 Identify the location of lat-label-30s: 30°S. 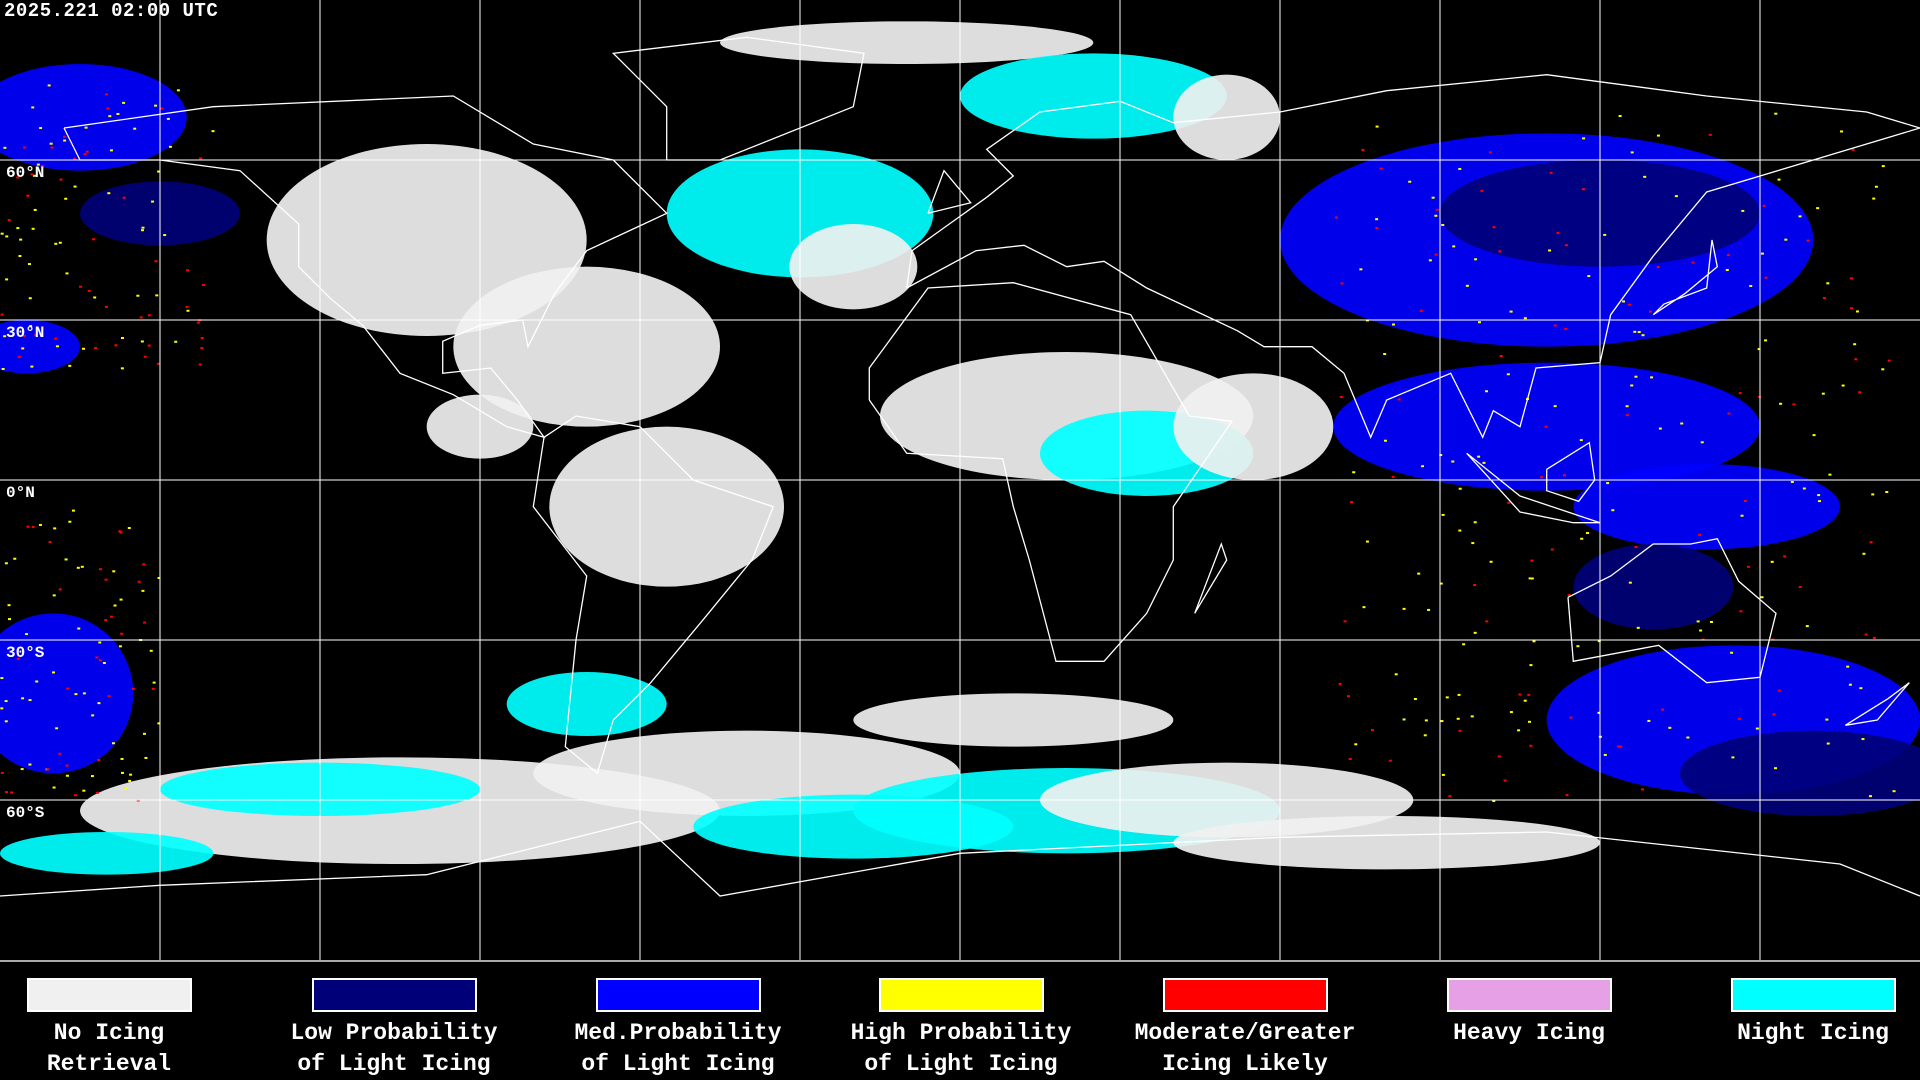
(25, 653).